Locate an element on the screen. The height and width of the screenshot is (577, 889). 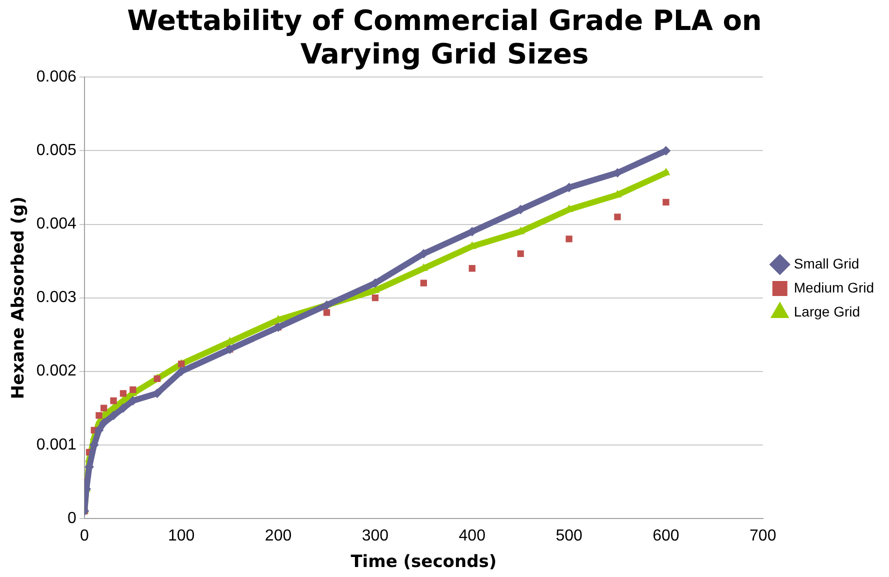
legend-label: Medium Grid is located at coordinates (834, 287).